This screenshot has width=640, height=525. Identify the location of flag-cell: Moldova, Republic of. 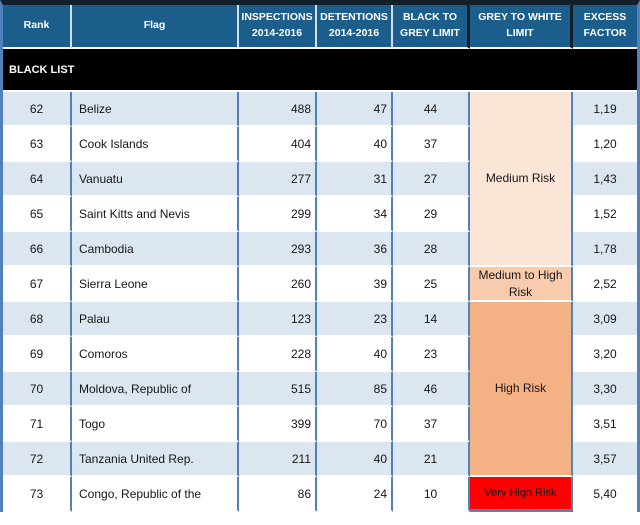
(155, 389).